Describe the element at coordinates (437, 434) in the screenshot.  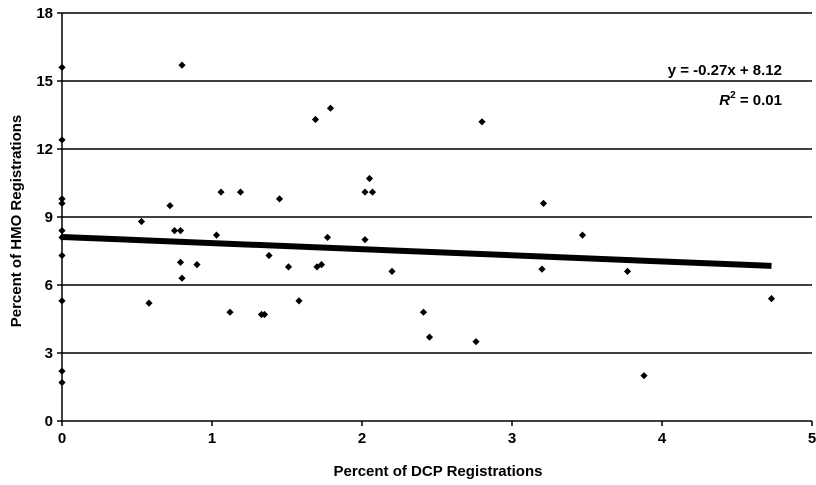
I see `x-tick-labels: 0 1 2 3 4 5` at that location.